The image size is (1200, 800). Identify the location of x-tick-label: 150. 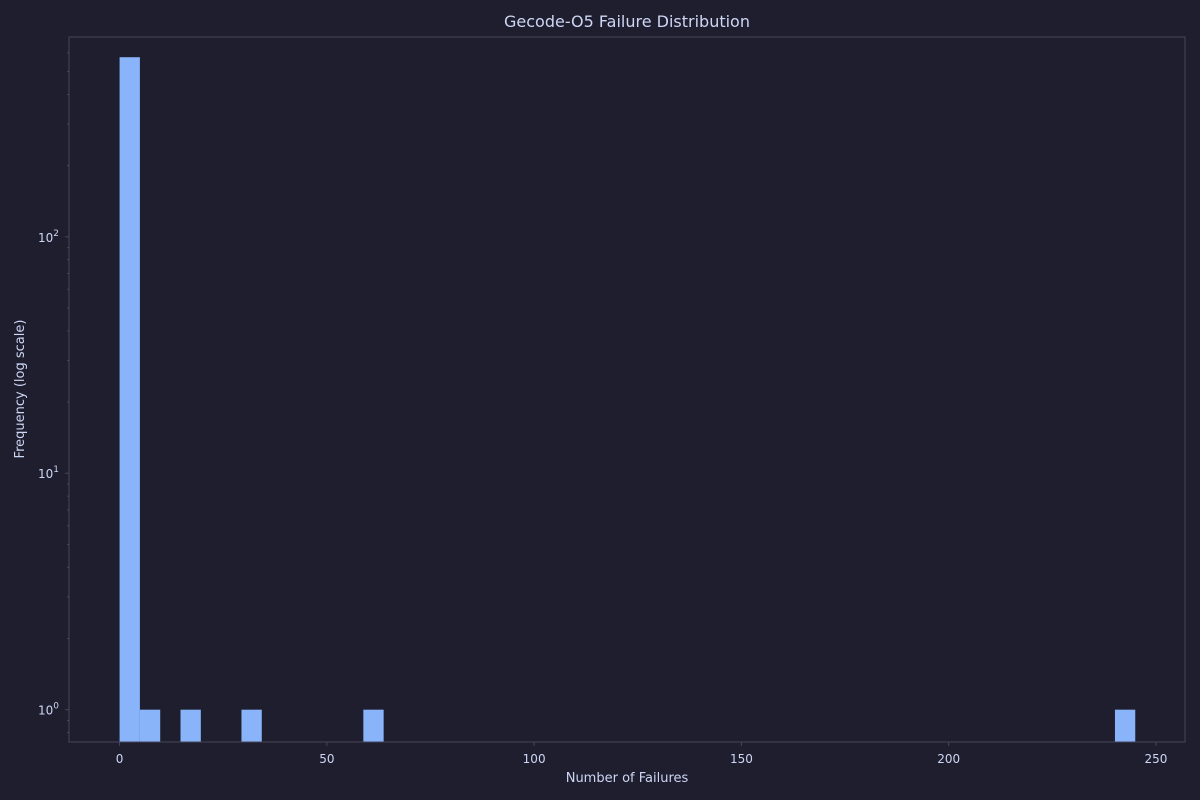
(741, 759).